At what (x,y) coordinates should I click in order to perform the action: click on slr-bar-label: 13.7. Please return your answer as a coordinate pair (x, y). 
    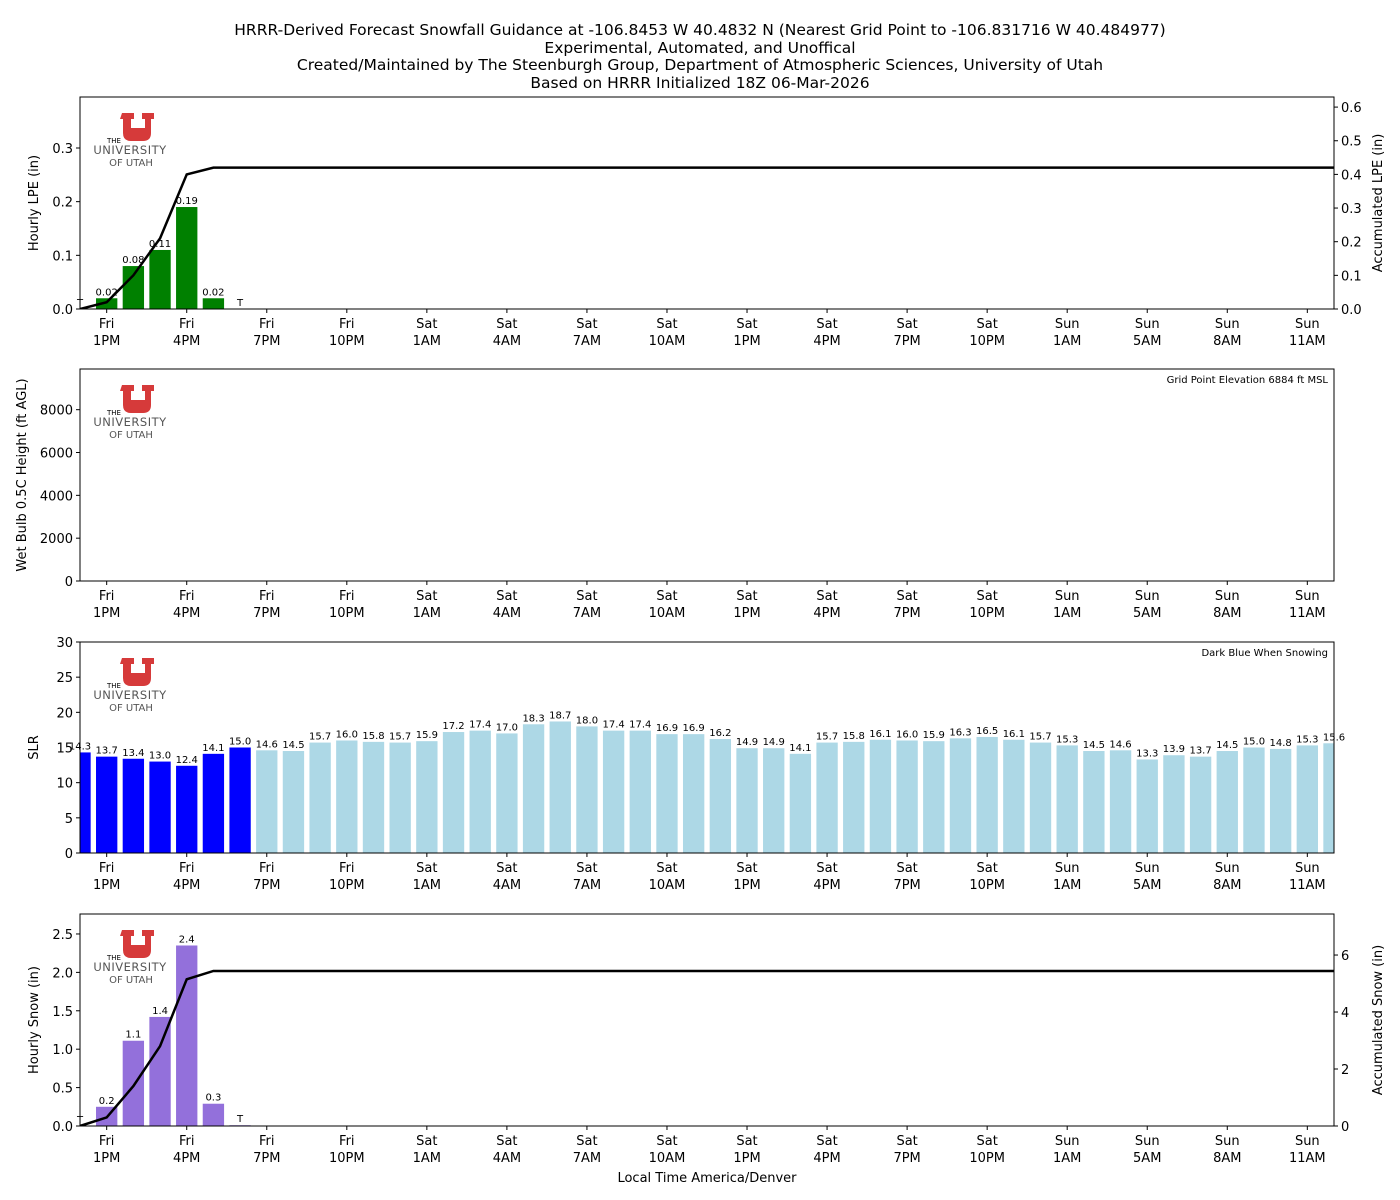
    Looking at the image, I should click on (1200, 751).